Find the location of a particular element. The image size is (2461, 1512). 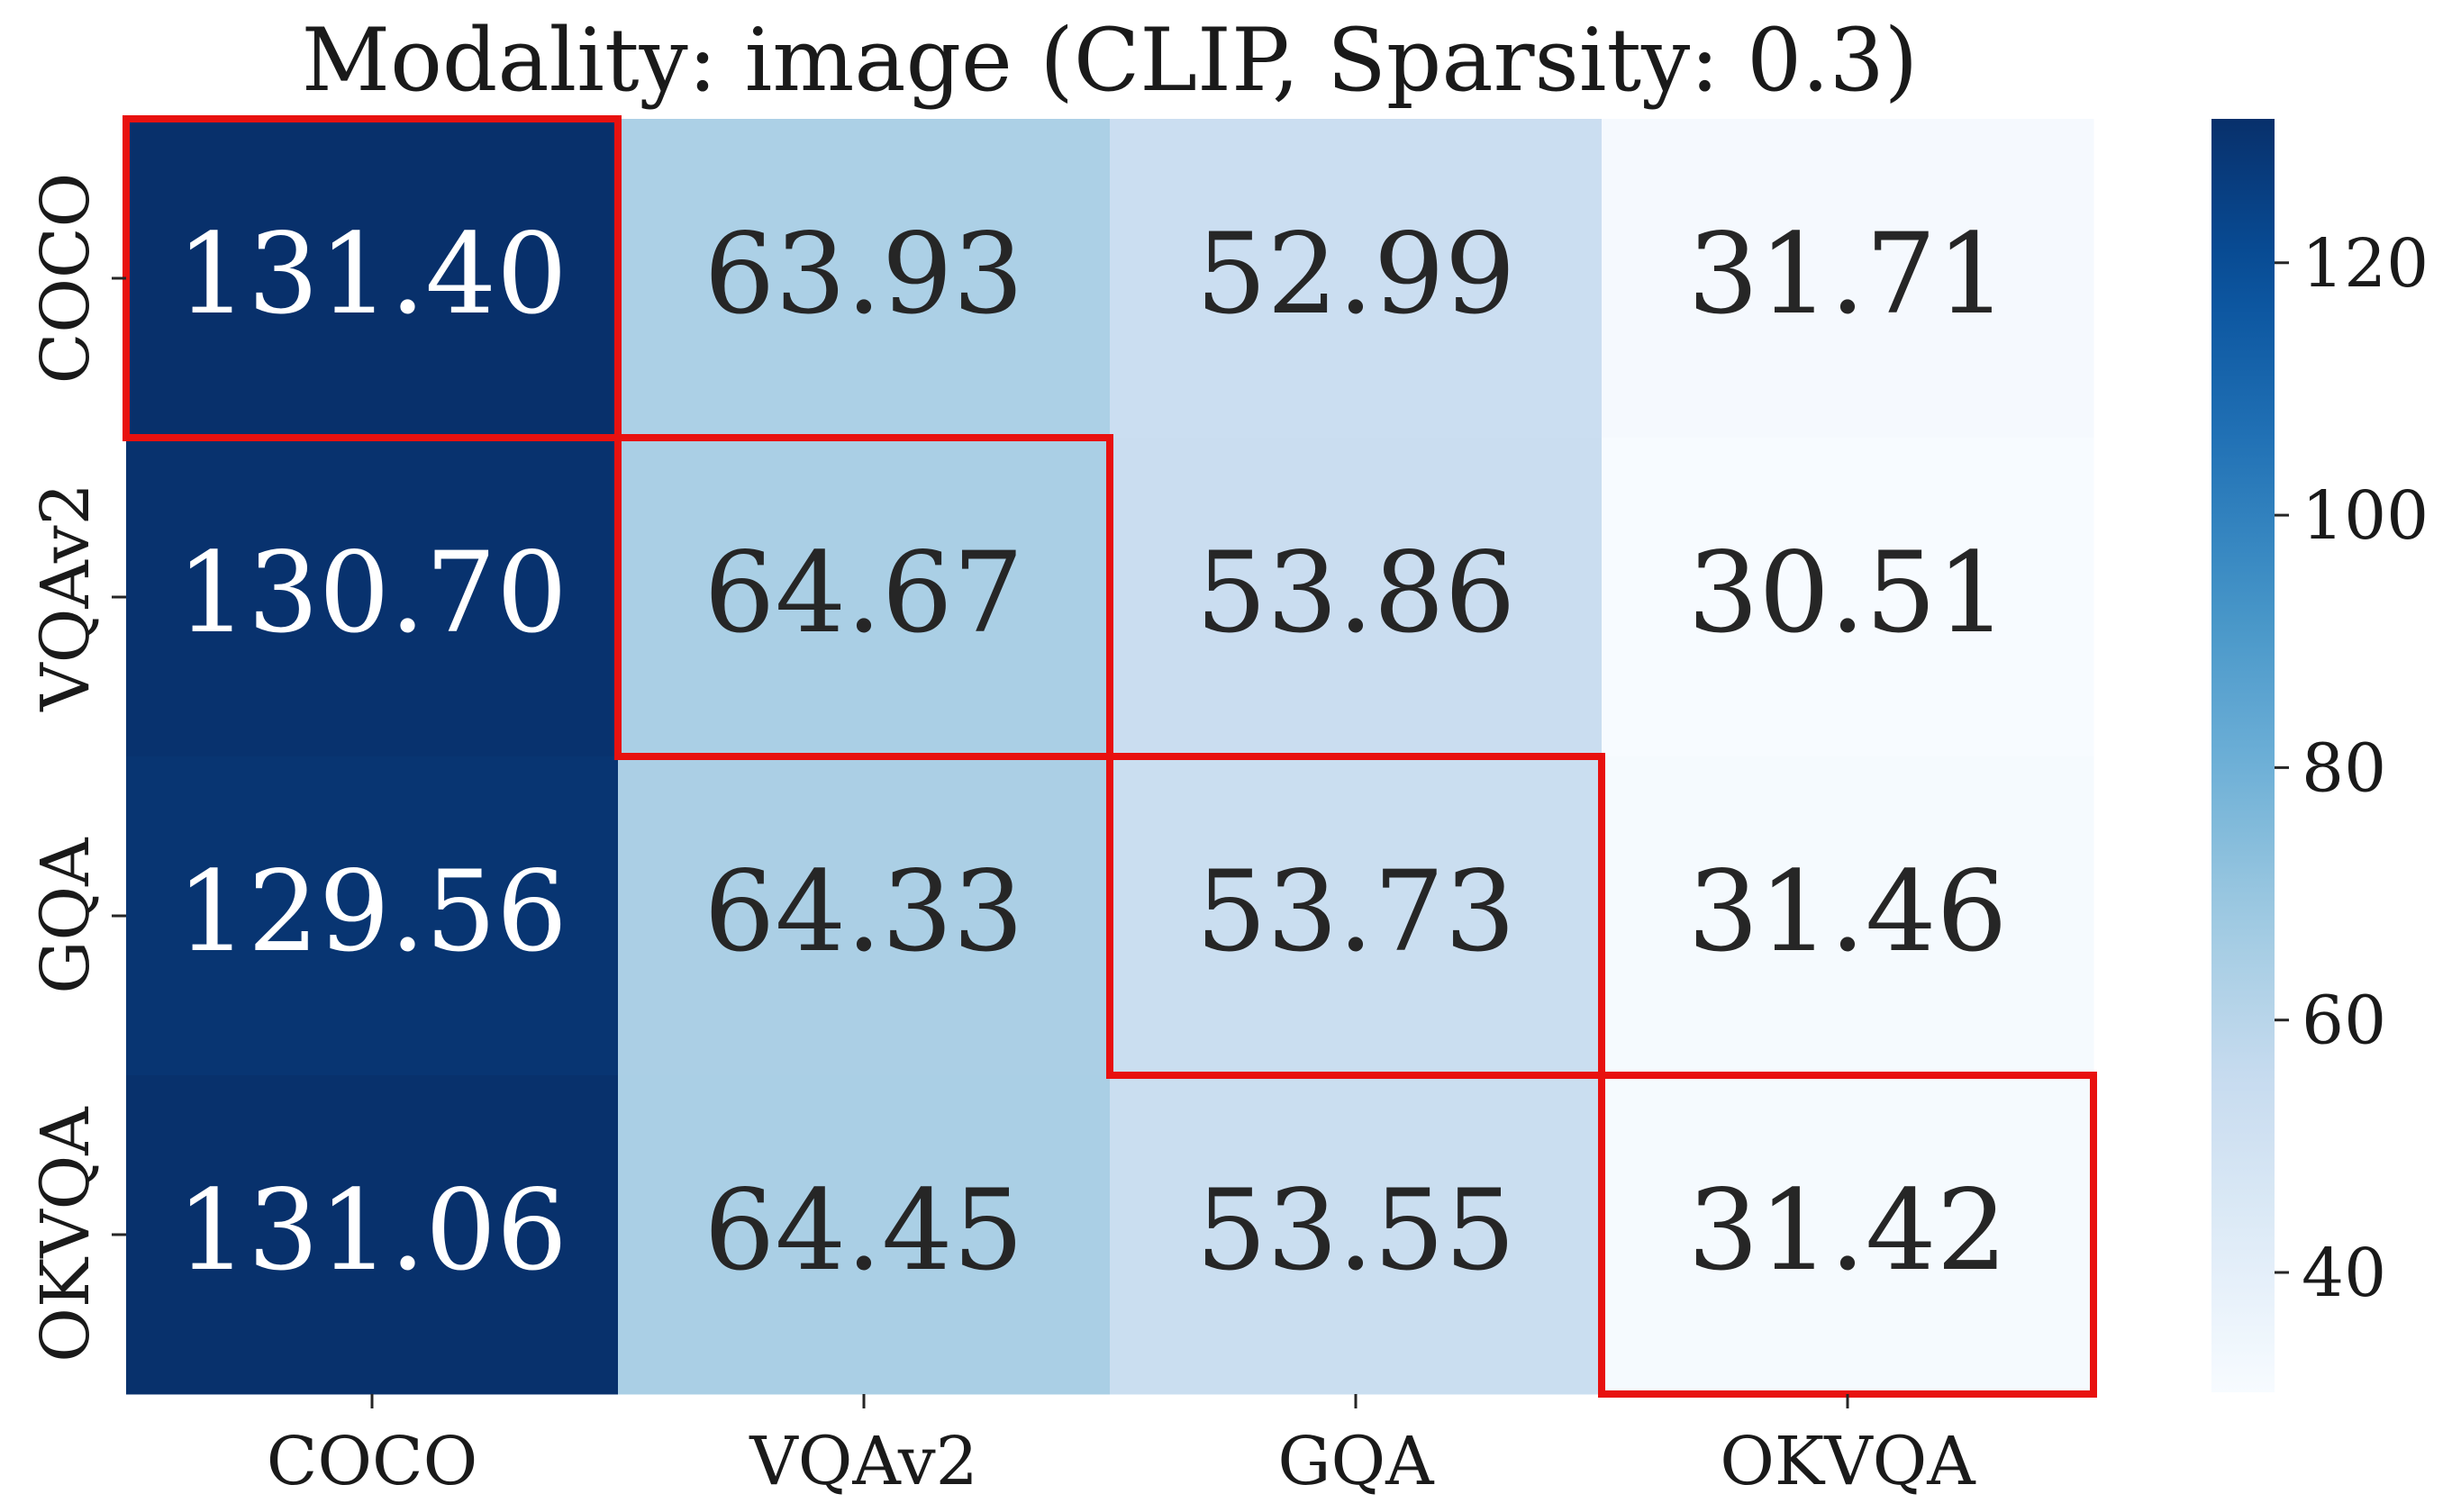

x-tick-label-vqav2: VQAv2 is located at coordinates (863, 1461).